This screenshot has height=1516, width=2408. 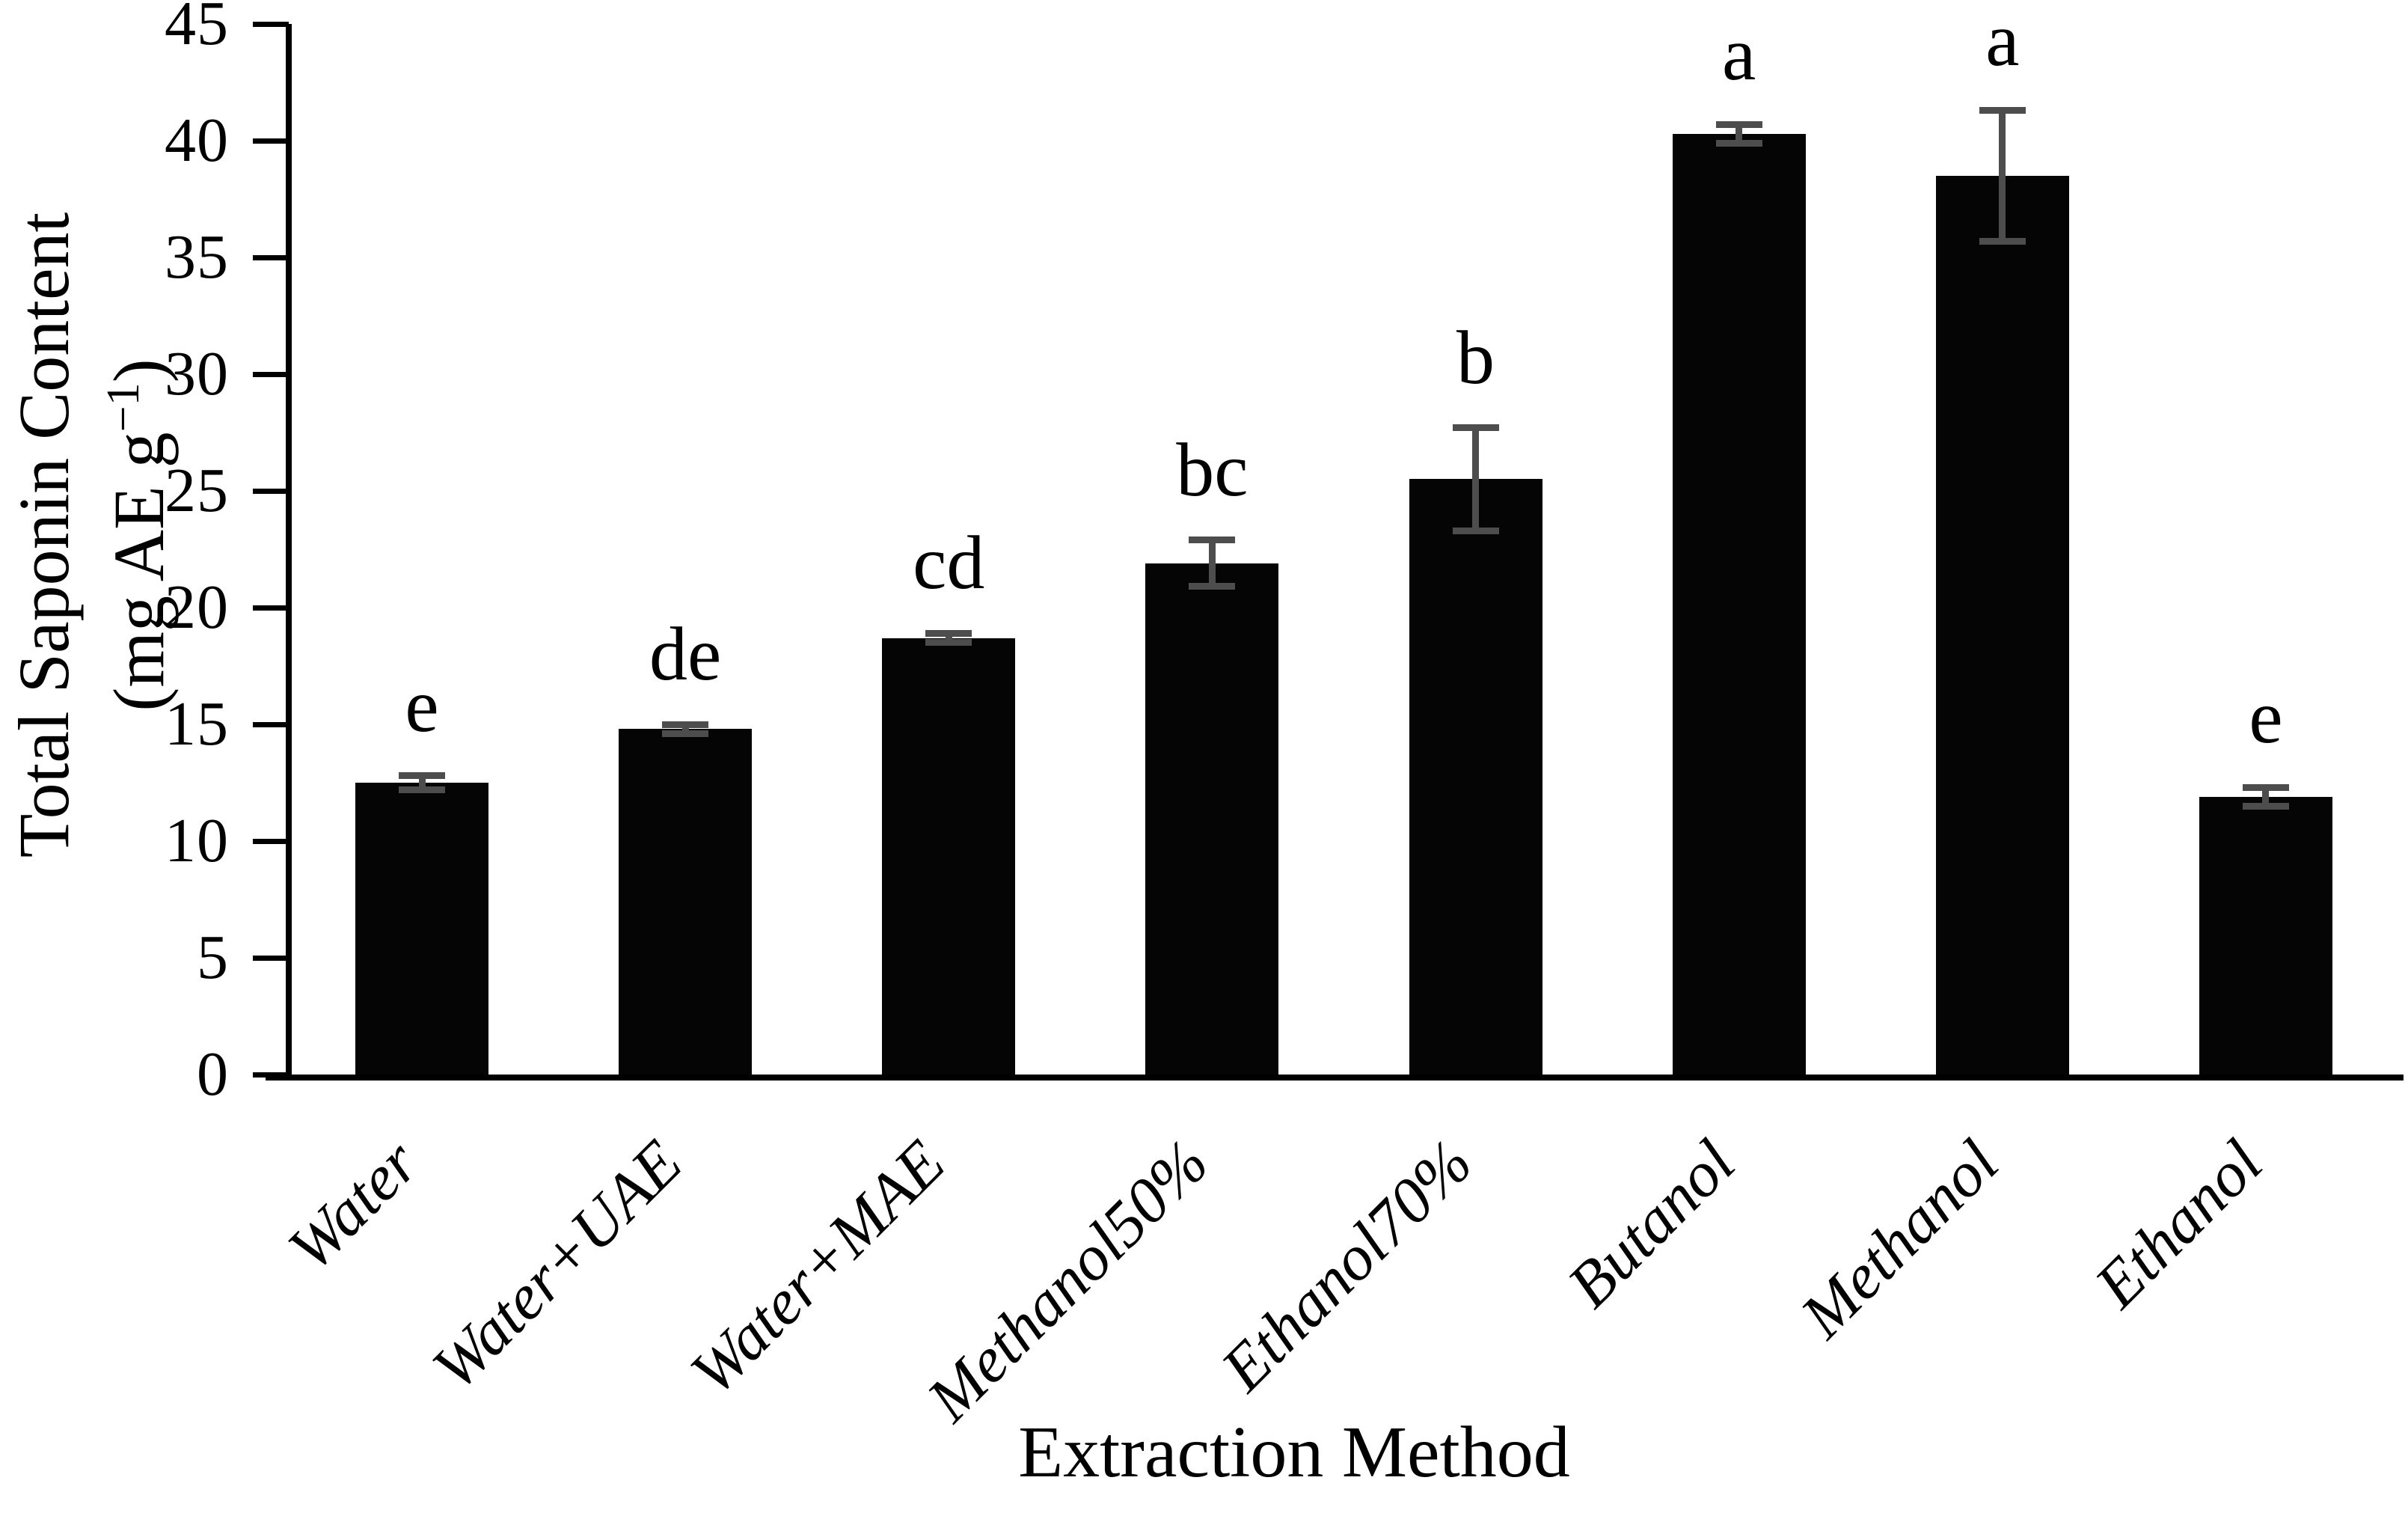 What do you see at coordinates (1212, 563) in the screenshot?
I see `error-bar-Methanol50%` at bounding box center [1212, 563].